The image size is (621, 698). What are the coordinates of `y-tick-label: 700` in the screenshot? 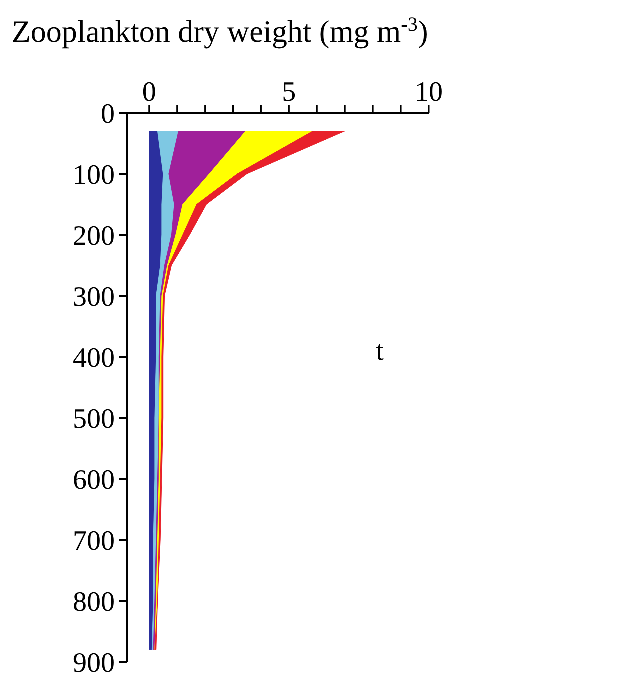 It's located at (94, 541).